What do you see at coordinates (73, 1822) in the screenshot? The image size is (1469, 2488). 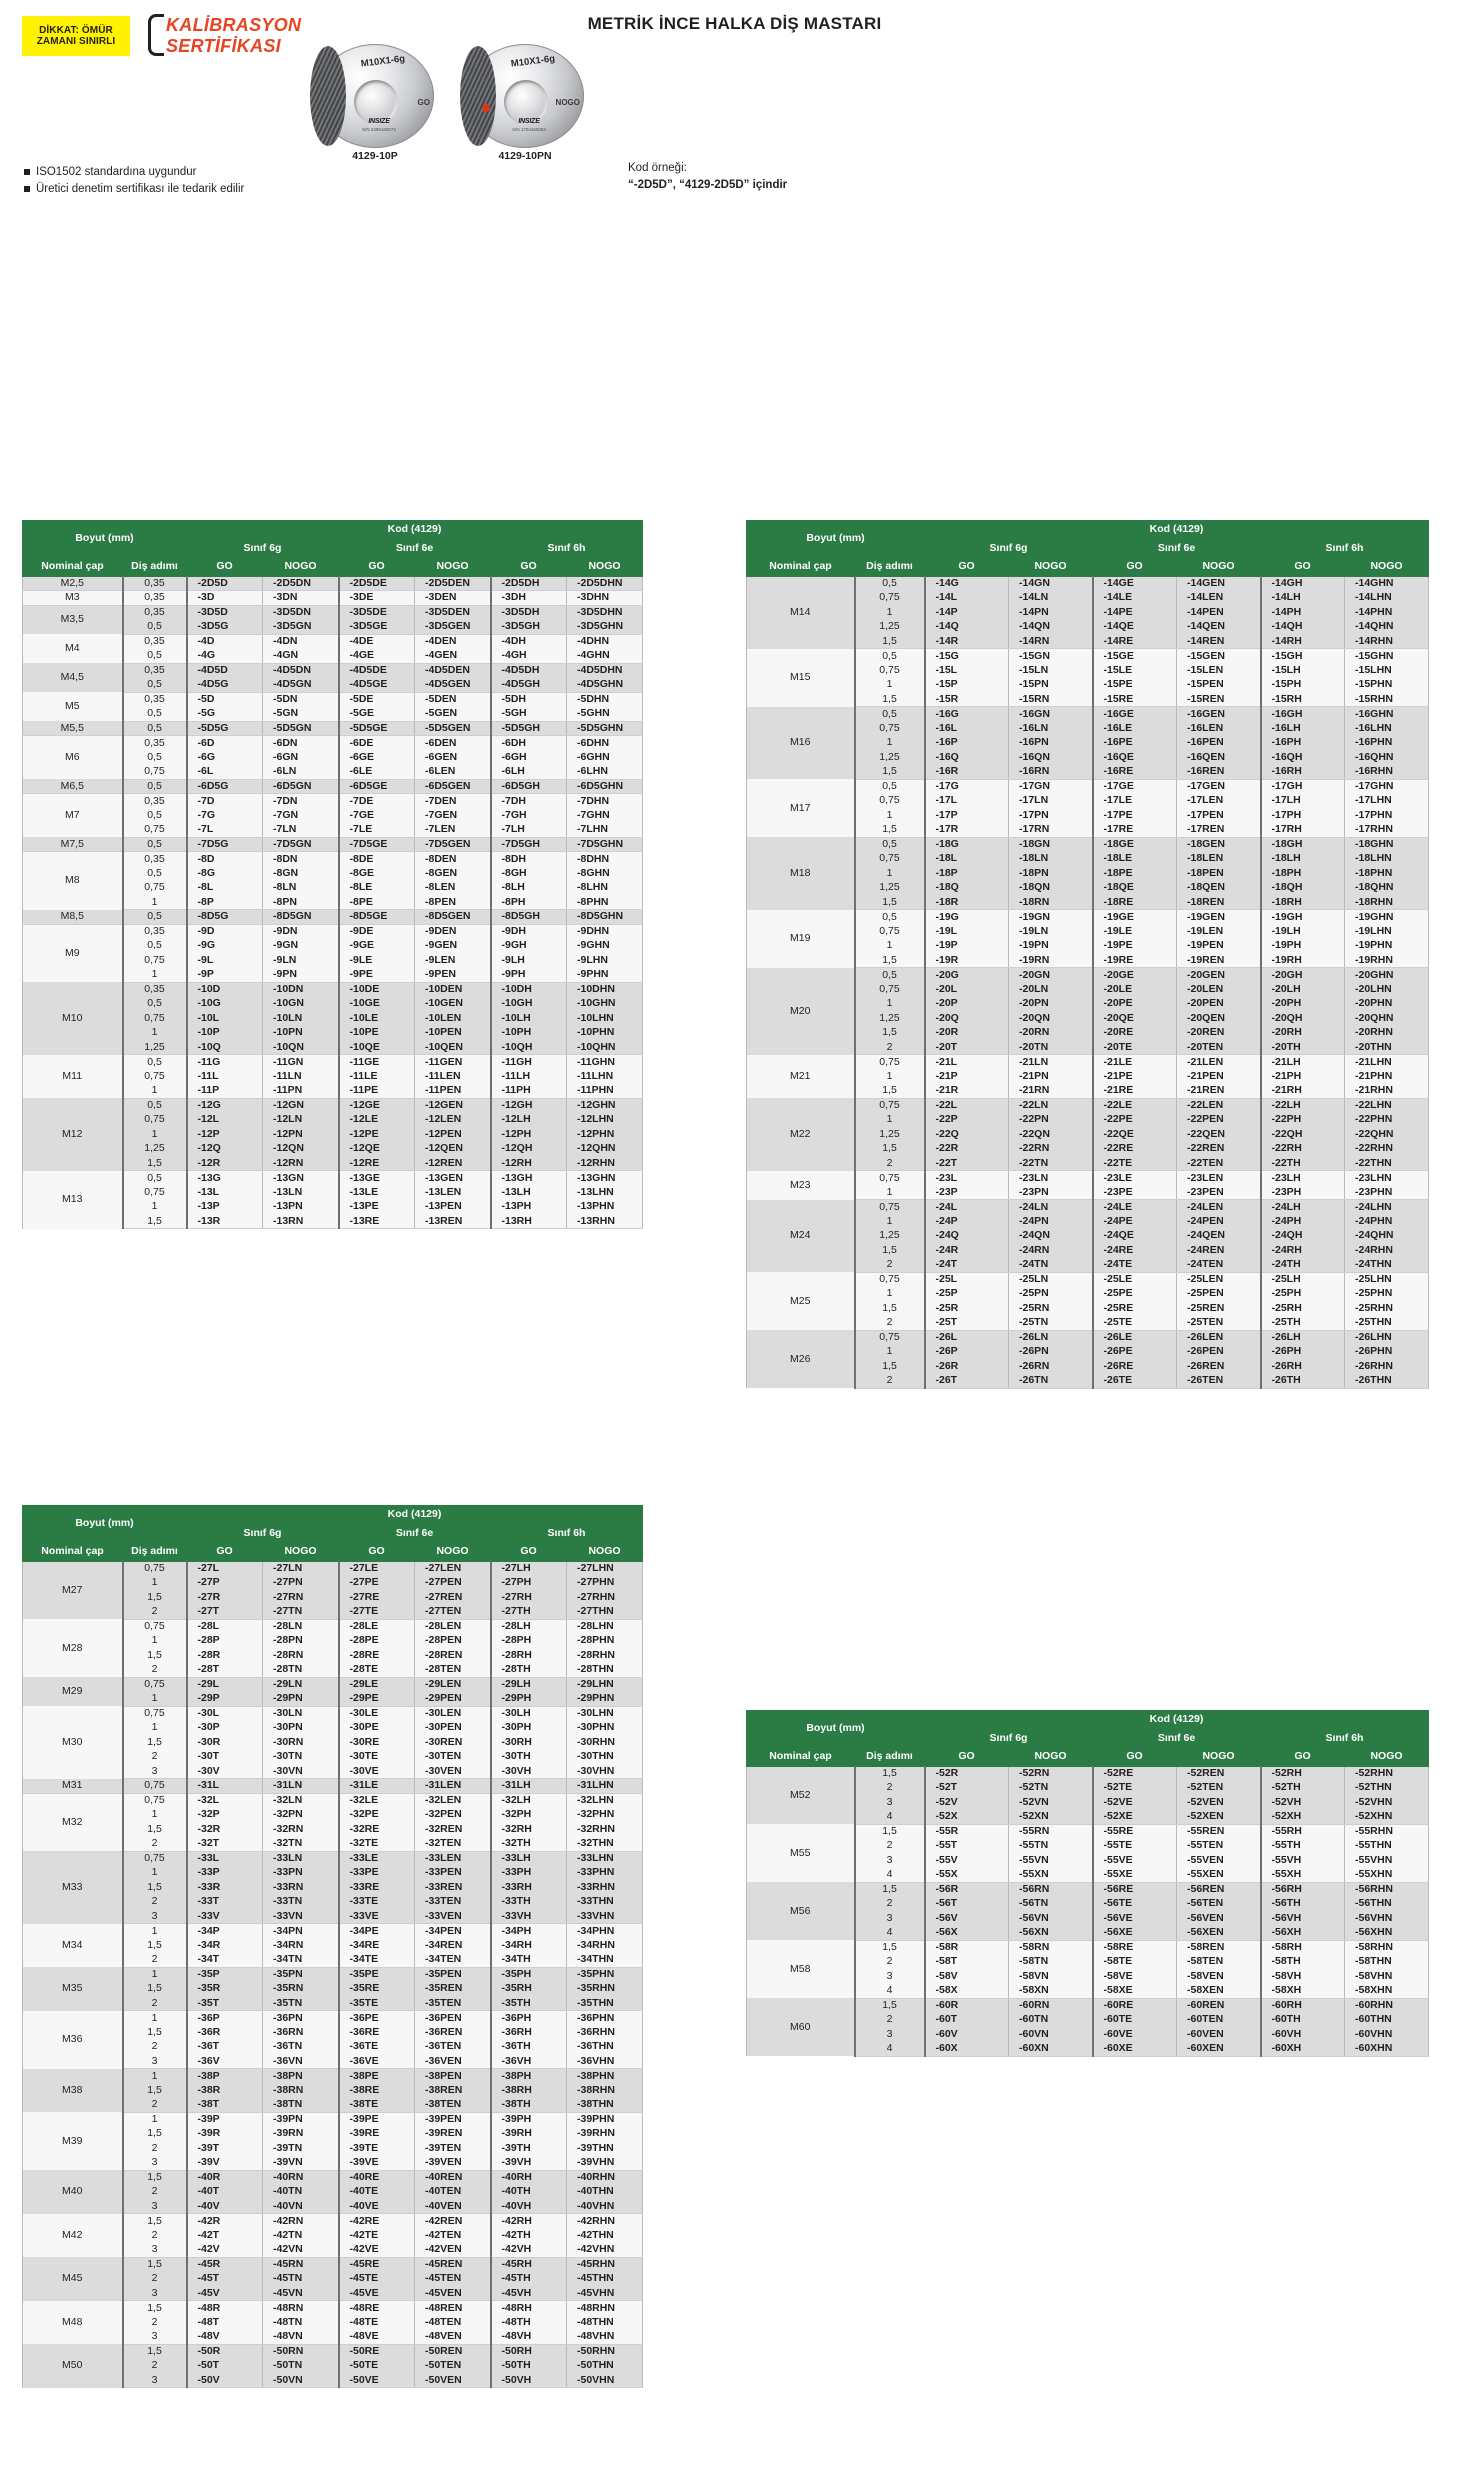 I see `cell-nominal-diameter: M32` at bounding box center [73, 1822].